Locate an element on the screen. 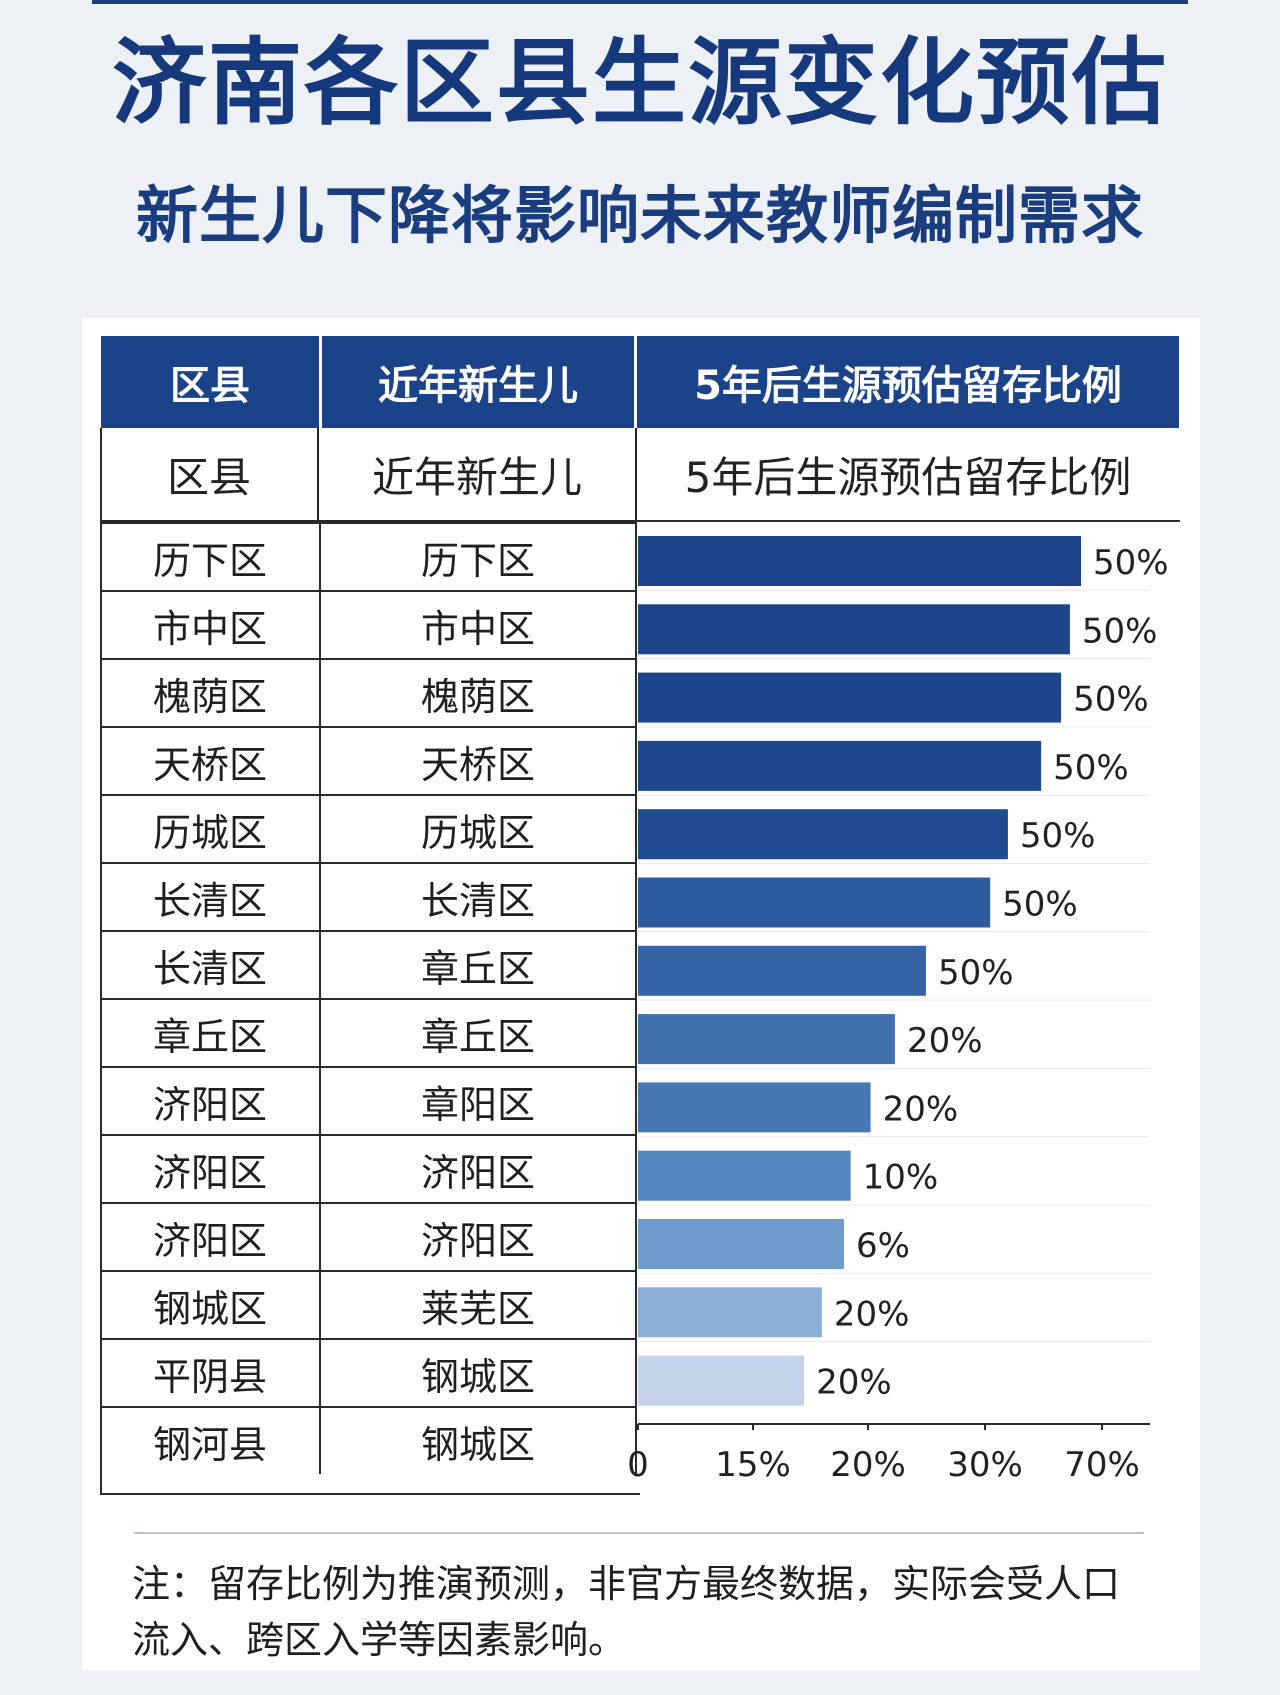 The width and height of the screenshot is (1280, 1695). newborn-cell: 市中区 is located at coordinates (478, 625).